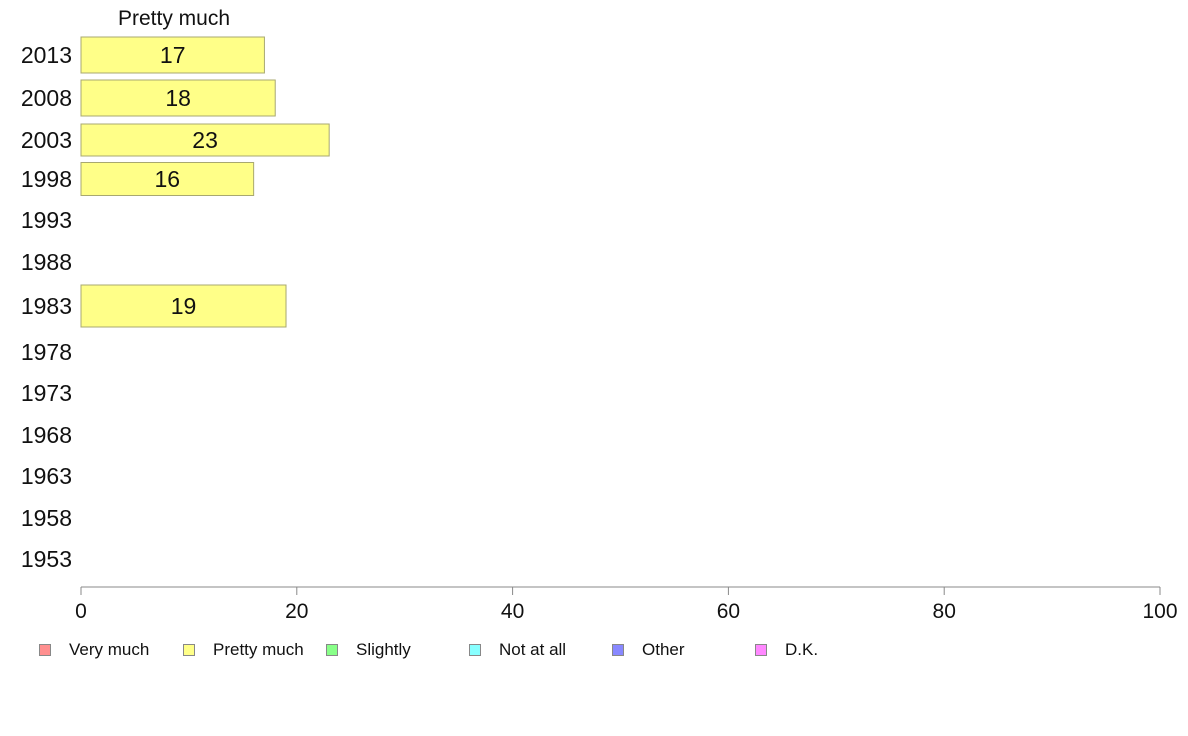 The height and width of the screenshot is (736, 1188). I want to click on y-tick-label-1958: 1958, so click(46, 518).